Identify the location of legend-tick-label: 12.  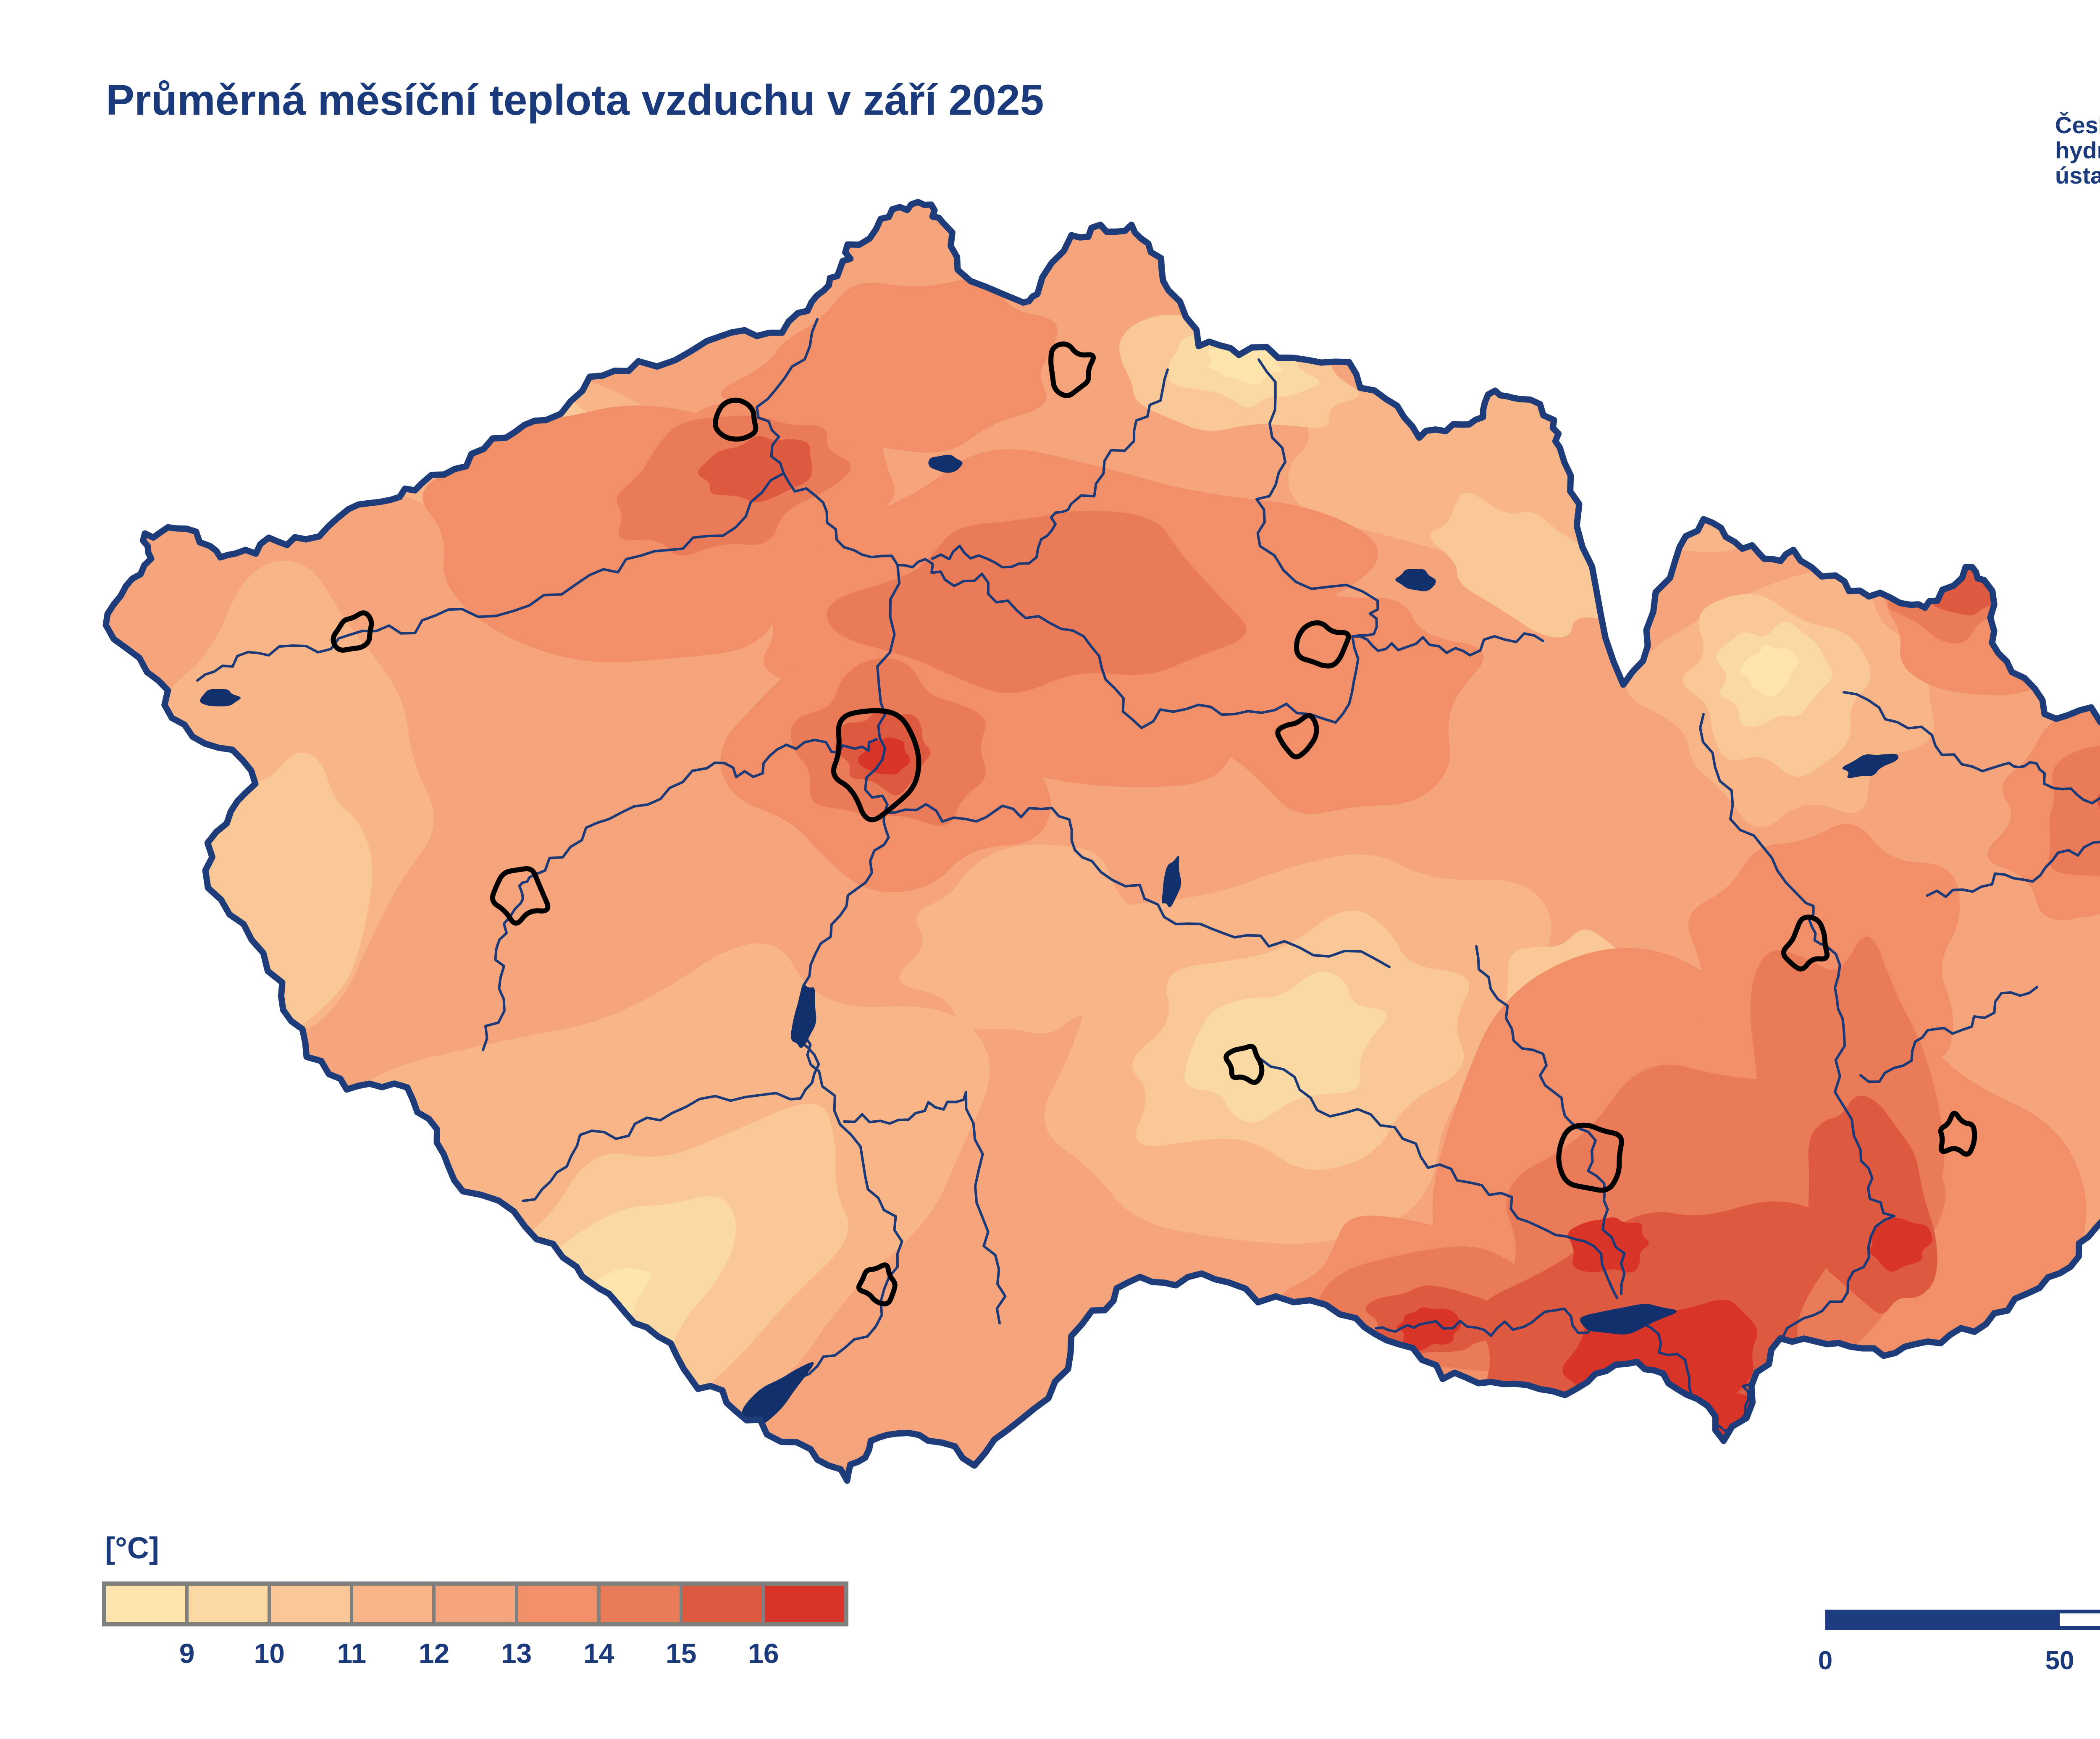
(434, 1653).